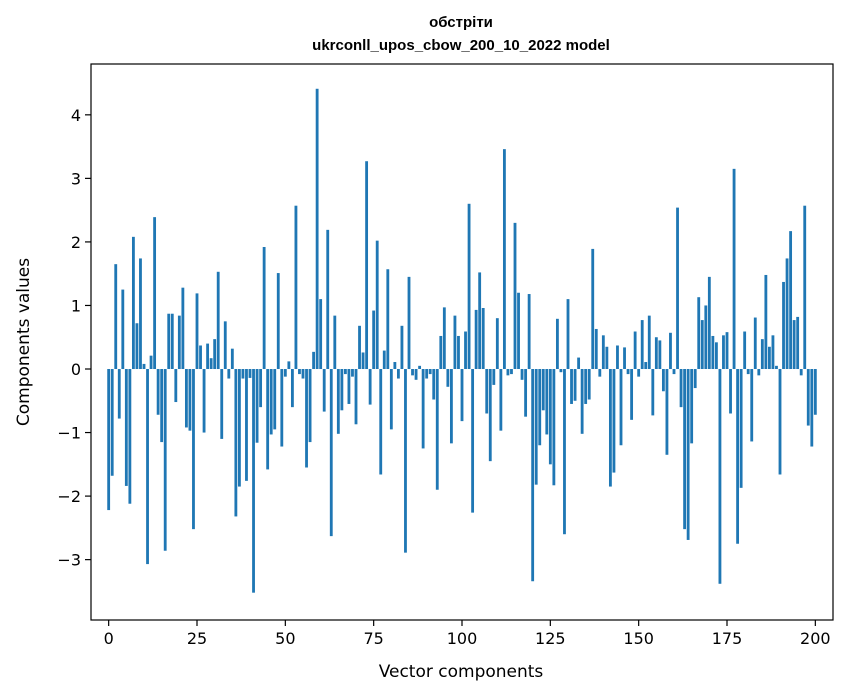 This screenshot has height=696, width=847. Describe the element at coordinates (815, 638) in the screenshot. I see `x-tick-label: 200` at that location.